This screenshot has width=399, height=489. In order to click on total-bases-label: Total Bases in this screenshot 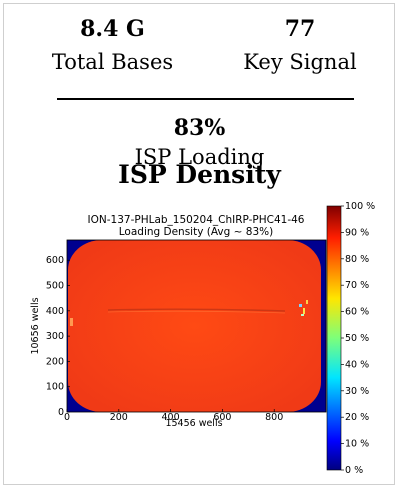, I will do `click(112, 62)`.